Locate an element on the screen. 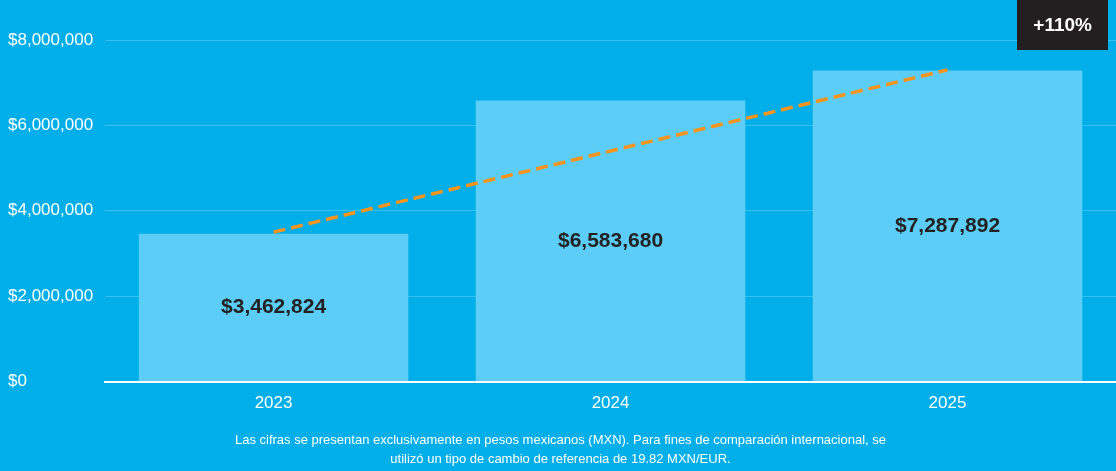 The width and height of the screenshot is (1116, 471). data-label: $7,287,892 is located at coordinates (947, 224).